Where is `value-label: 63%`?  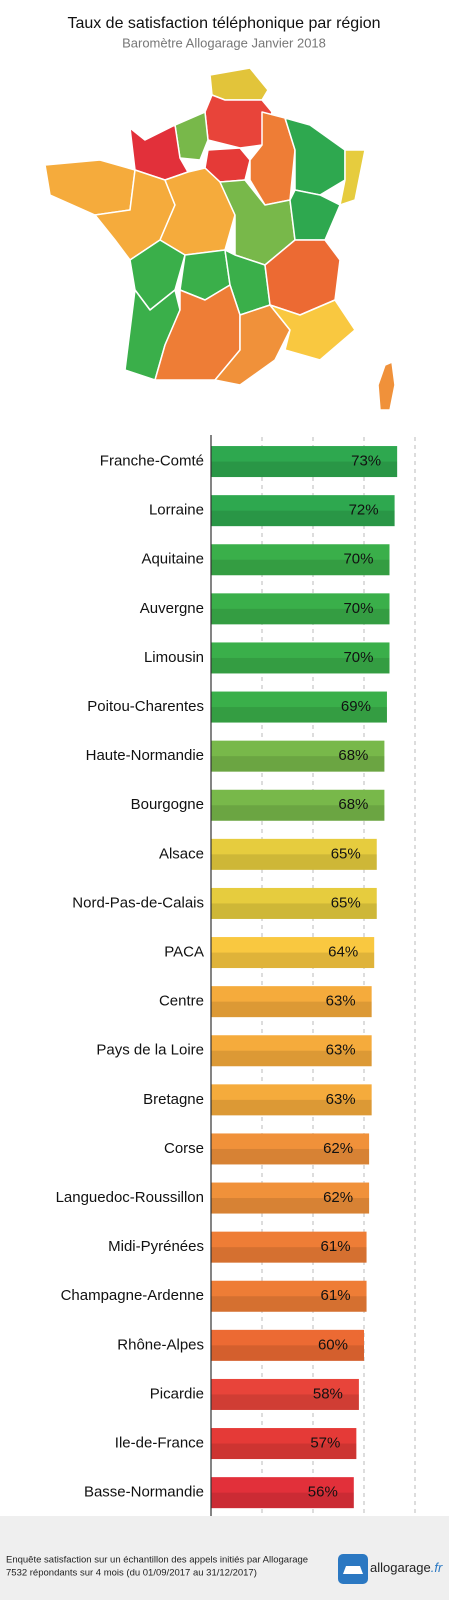
value-label: 63% is located at coordinates (341, 1001).